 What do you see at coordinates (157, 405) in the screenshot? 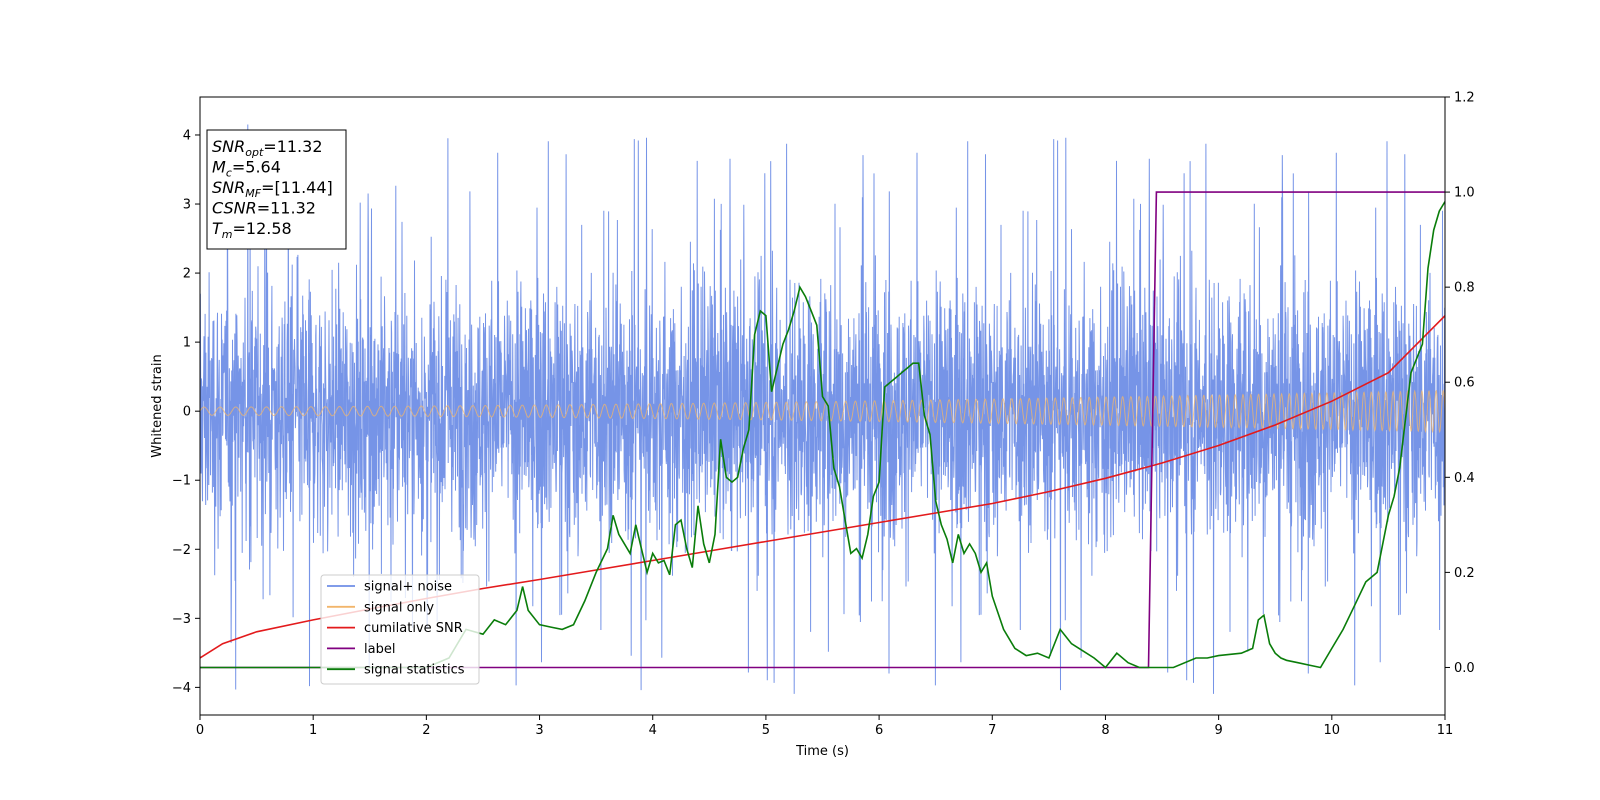
I see `y-axis-label: Whitened strain` at bounding box center [157, 405].